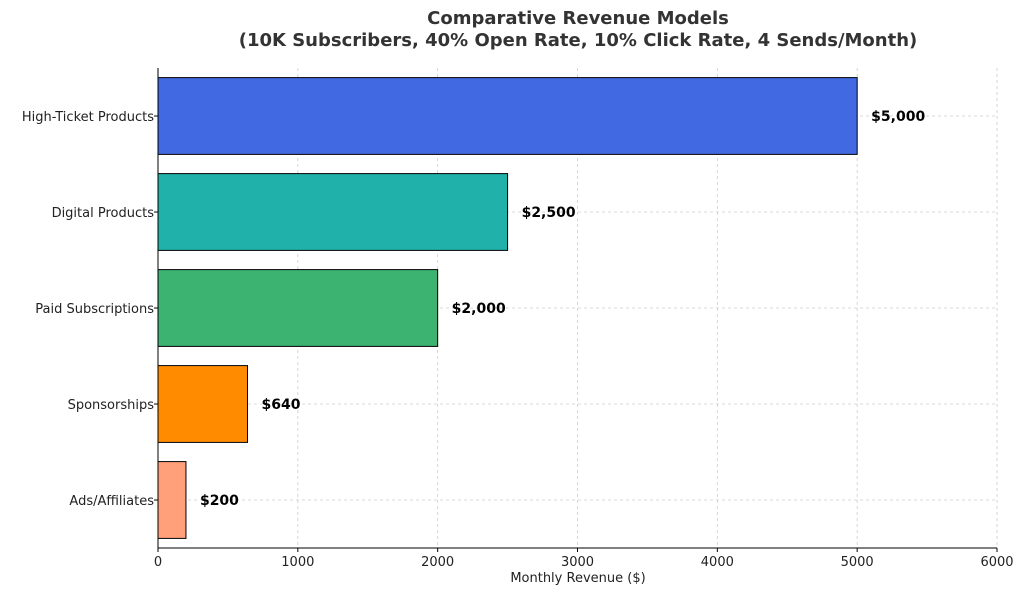  What do you see at coordinates (158, 562) in the screenshot?
I see `x-tick-label: 0` at bounding box center [158, 562].